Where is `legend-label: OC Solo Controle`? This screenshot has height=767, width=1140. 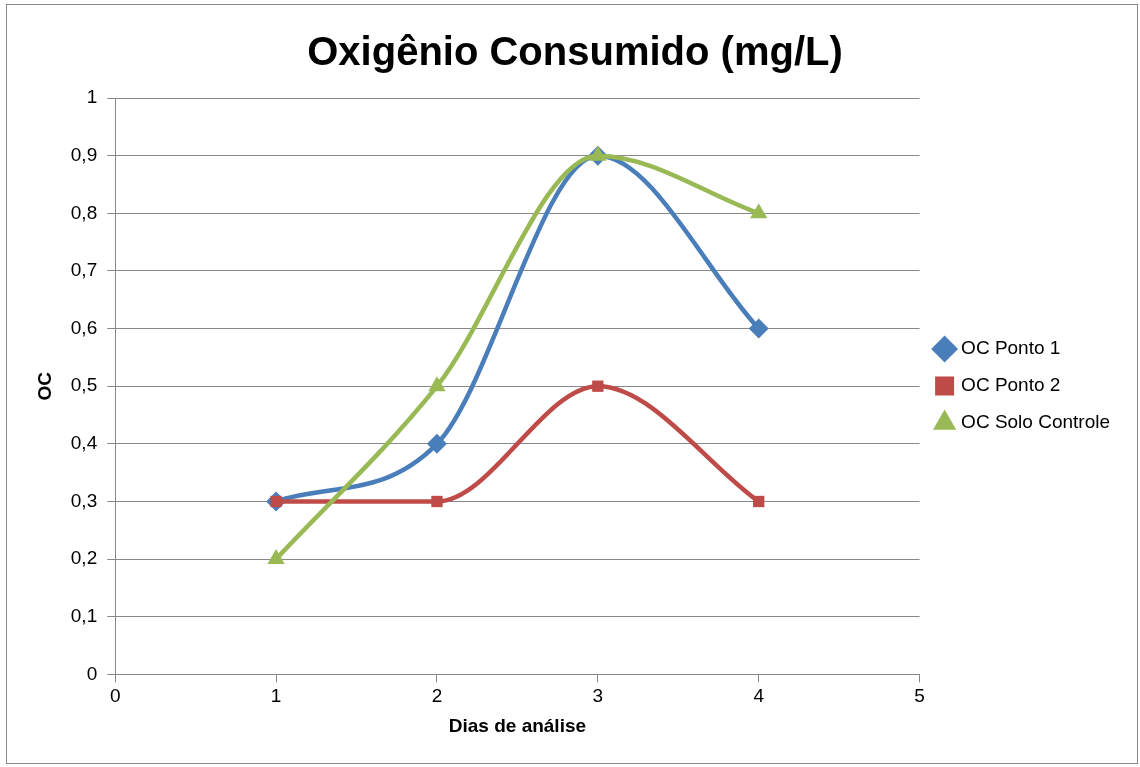
legend-label: OC Solo Controle is located at coordinates (1035, 422).